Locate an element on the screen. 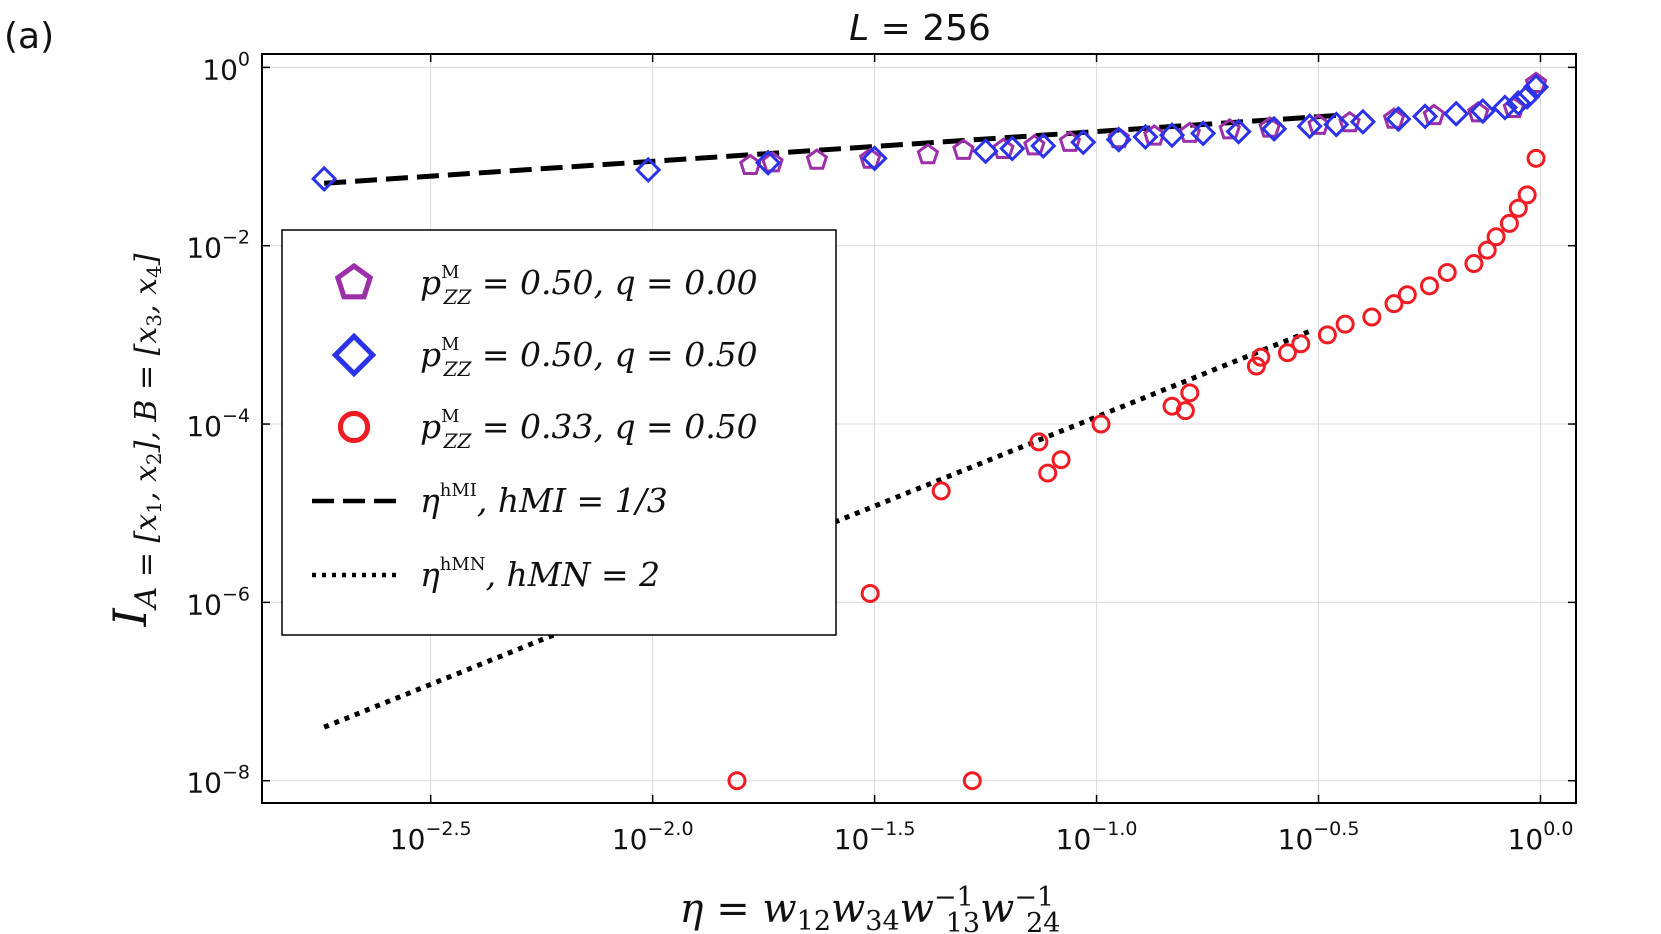  legend-label: ηhMI, hMI = 1/3 is located at coordinates (544, 500).